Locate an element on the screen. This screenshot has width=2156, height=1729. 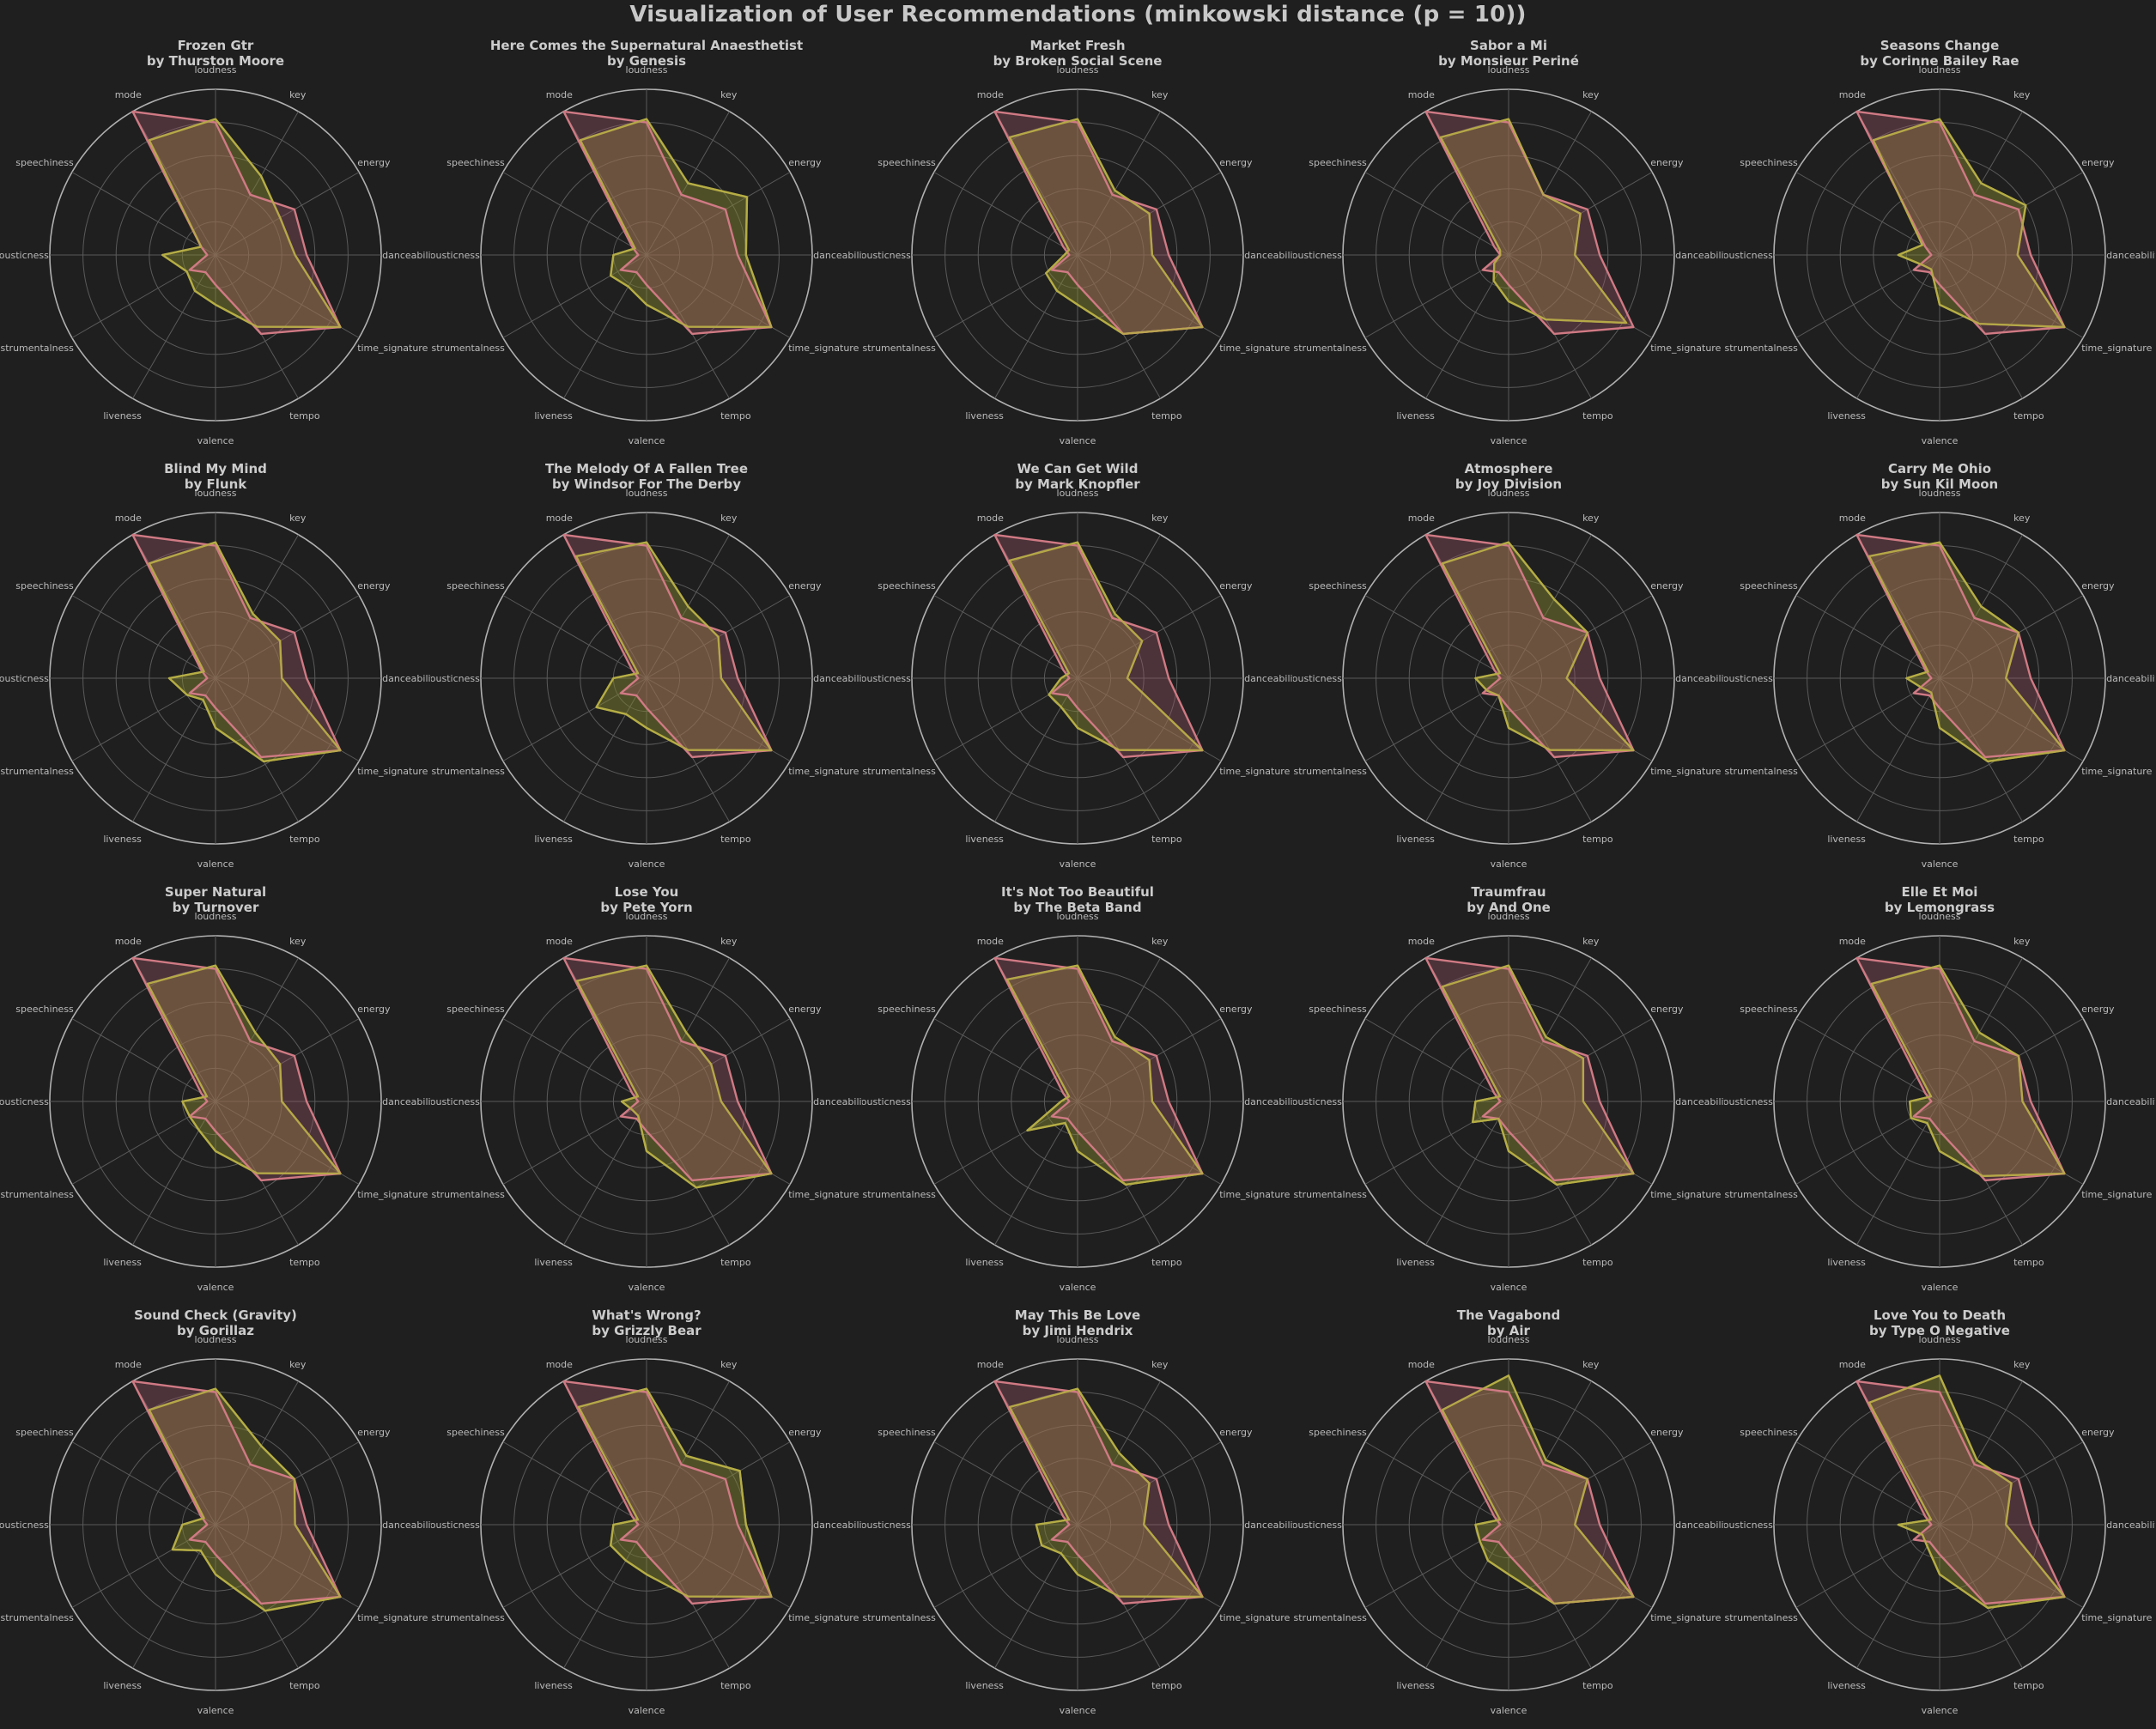
song-title: Atmosphere is located at coordinates (1508, 469).